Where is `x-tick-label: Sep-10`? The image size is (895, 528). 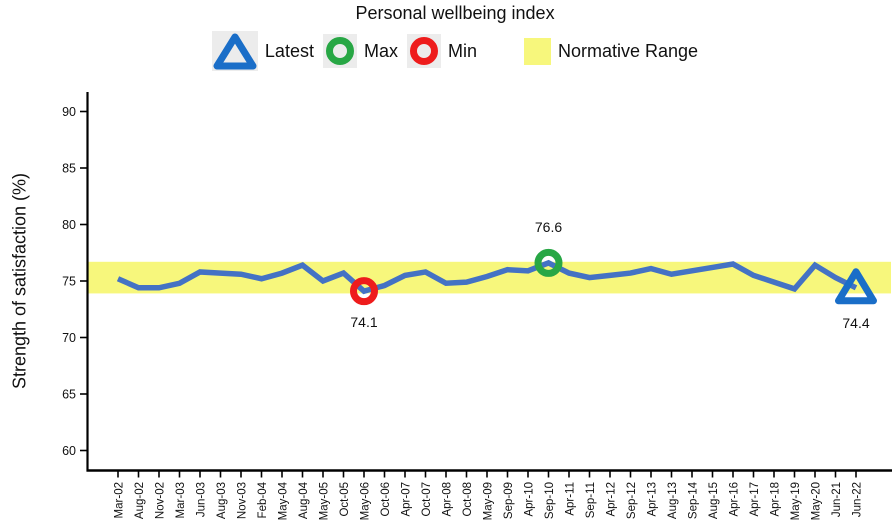
x-tick-label: Sep-10 is located at coordinates (550, 500).